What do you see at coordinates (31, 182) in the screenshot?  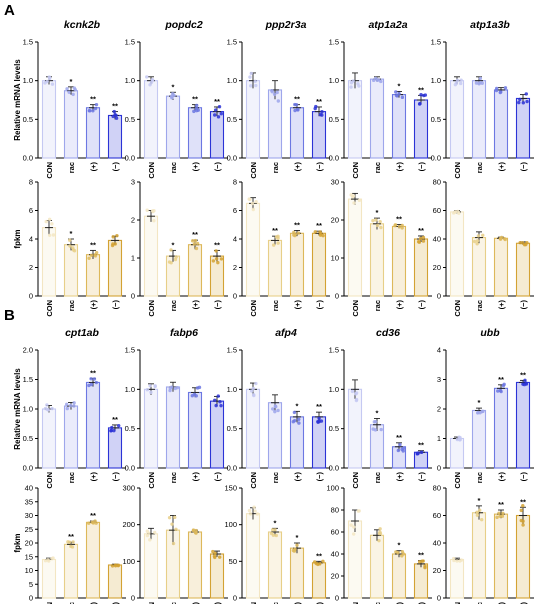 I see `y-tick-label: 8` at bounding box center [31, 182].